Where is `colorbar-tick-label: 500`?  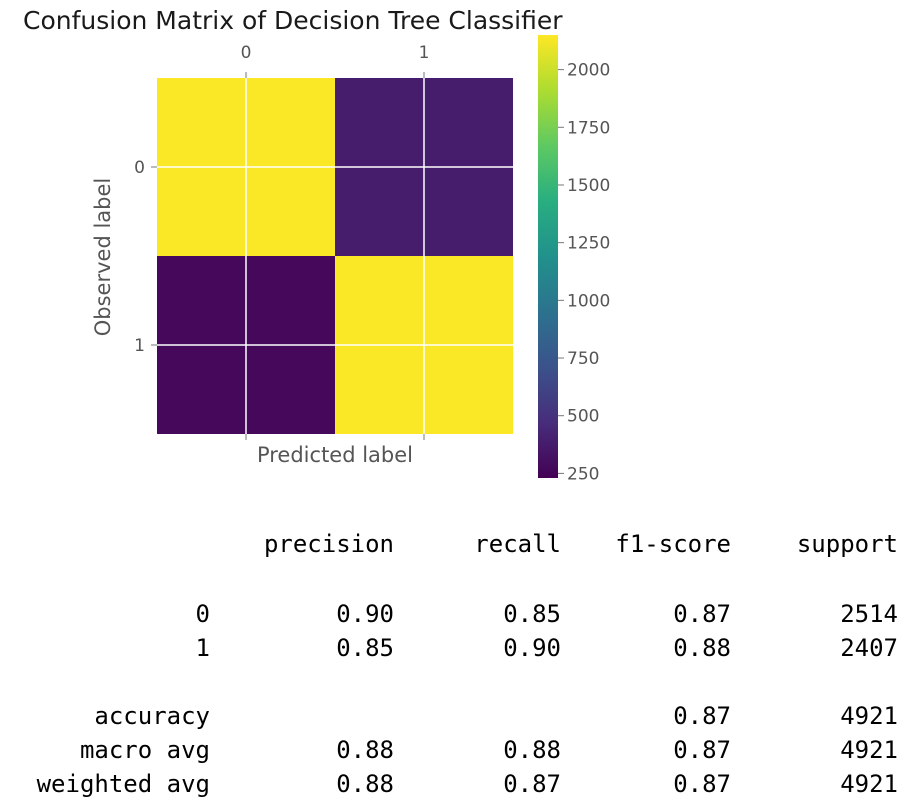 colorbar-tick-label: 500 is located at coordinates (583, 417).